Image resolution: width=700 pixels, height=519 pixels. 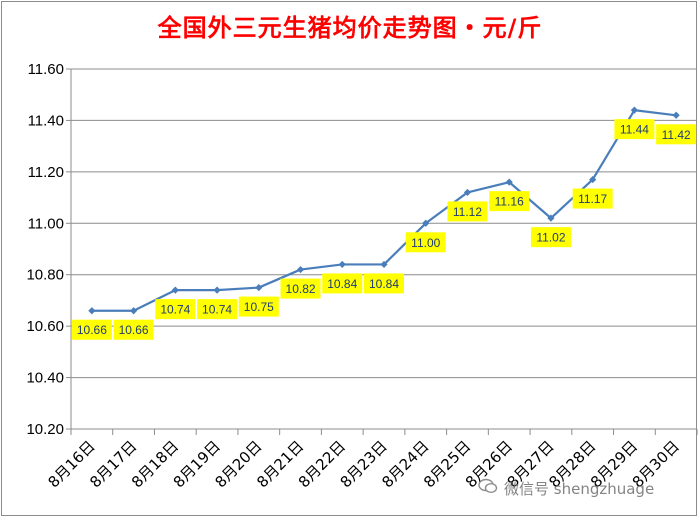 I want to click on y-tick-label: 11.00, so click(x=46, y=223).